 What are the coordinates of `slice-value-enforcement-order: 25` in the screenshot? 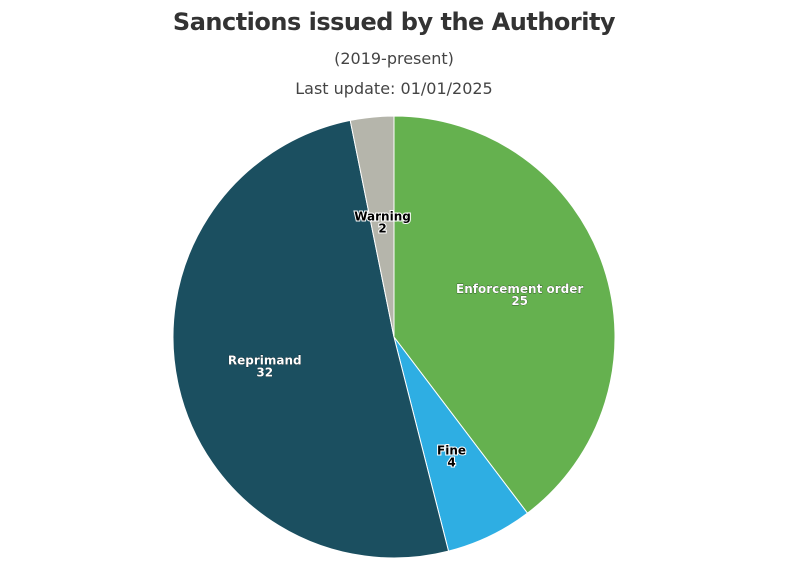 It's located at (519, 301).